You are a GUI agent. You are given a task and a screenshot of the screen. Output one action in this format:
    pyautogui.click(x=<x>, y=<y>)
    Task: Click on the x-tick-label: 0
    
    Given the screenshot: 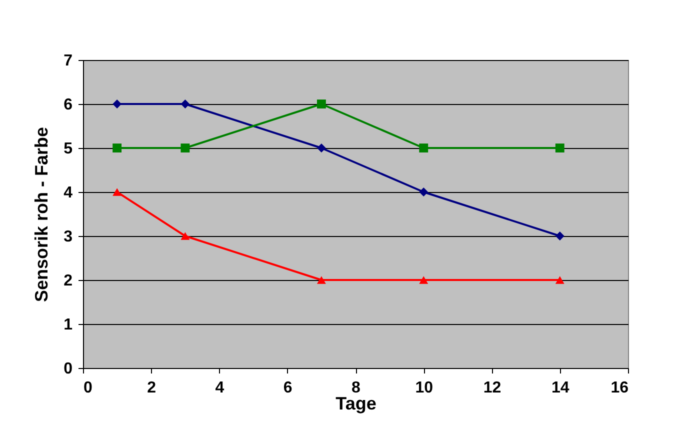 What is the action you would take?
    pyautogui.click(x=88, y=388)
    